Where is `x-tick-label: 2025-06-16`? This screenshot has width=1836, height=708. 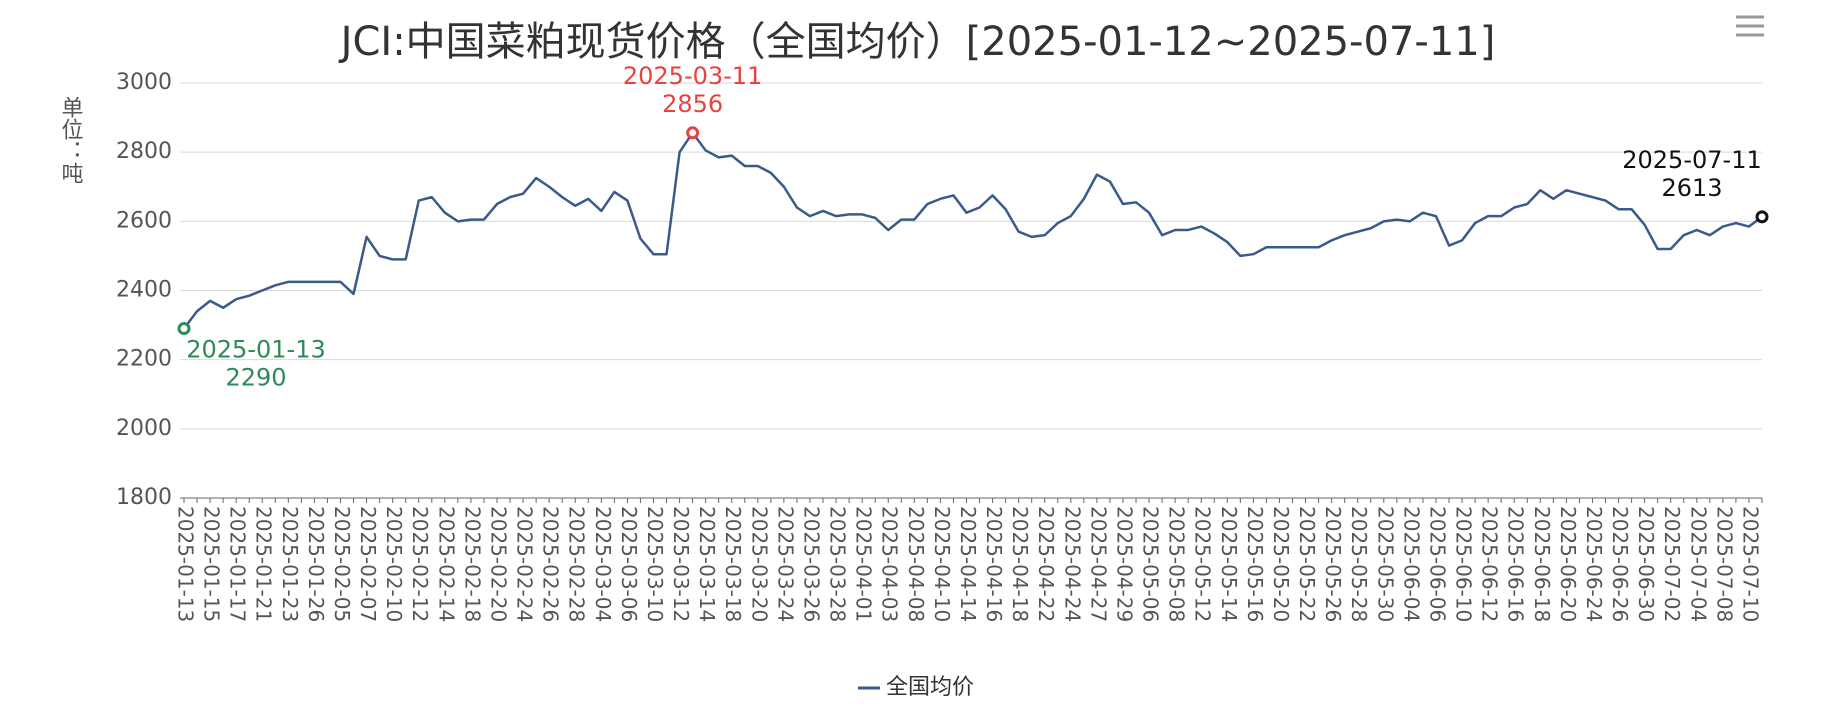 x-tick-label: 2025-06-16 is located at coordinates (1516, 564).